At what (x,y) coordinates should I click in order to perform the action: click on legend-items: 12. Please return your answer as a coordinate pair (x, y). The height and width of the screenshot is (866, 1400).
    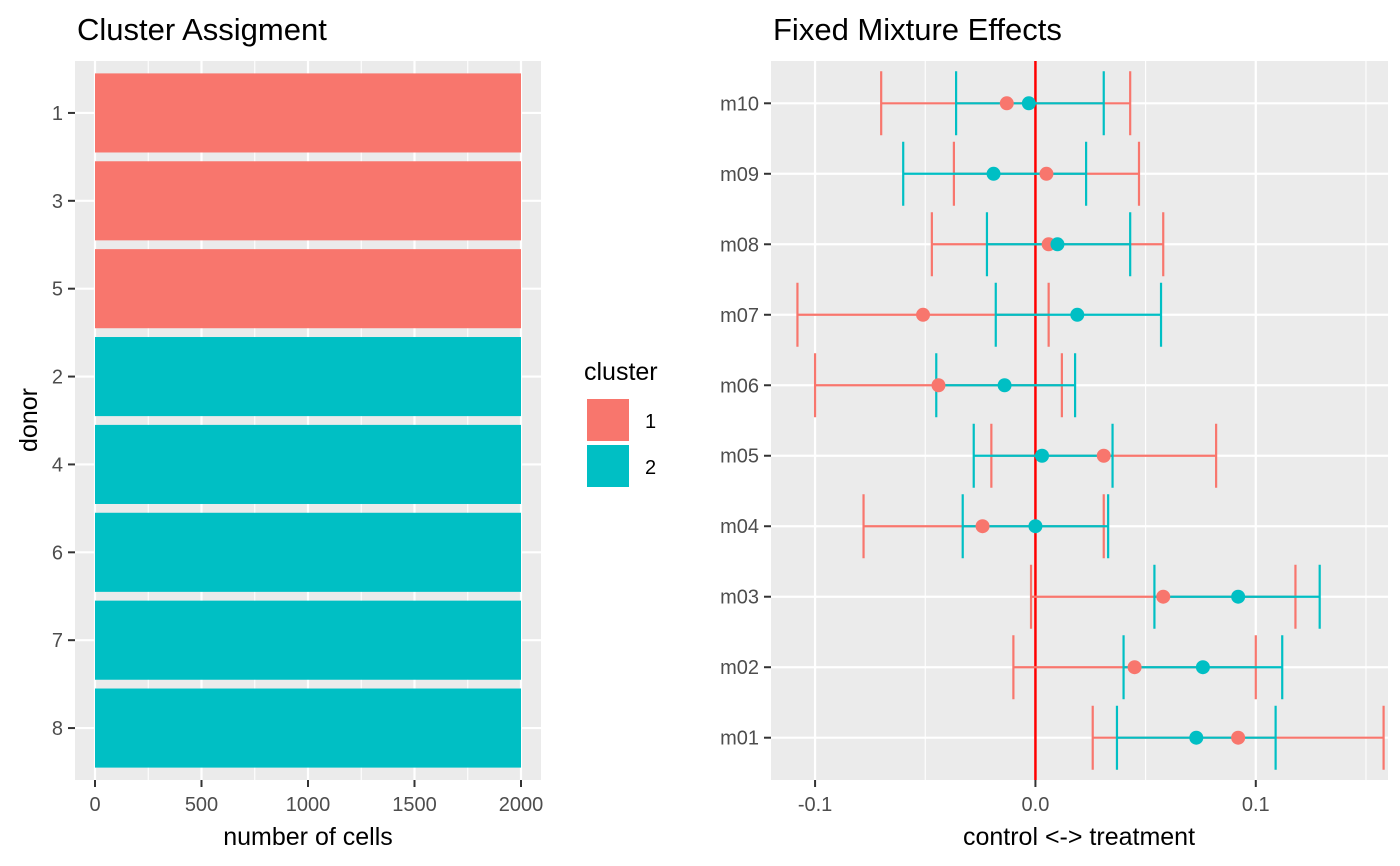
    Looking at the image, I should click on (620, 443).